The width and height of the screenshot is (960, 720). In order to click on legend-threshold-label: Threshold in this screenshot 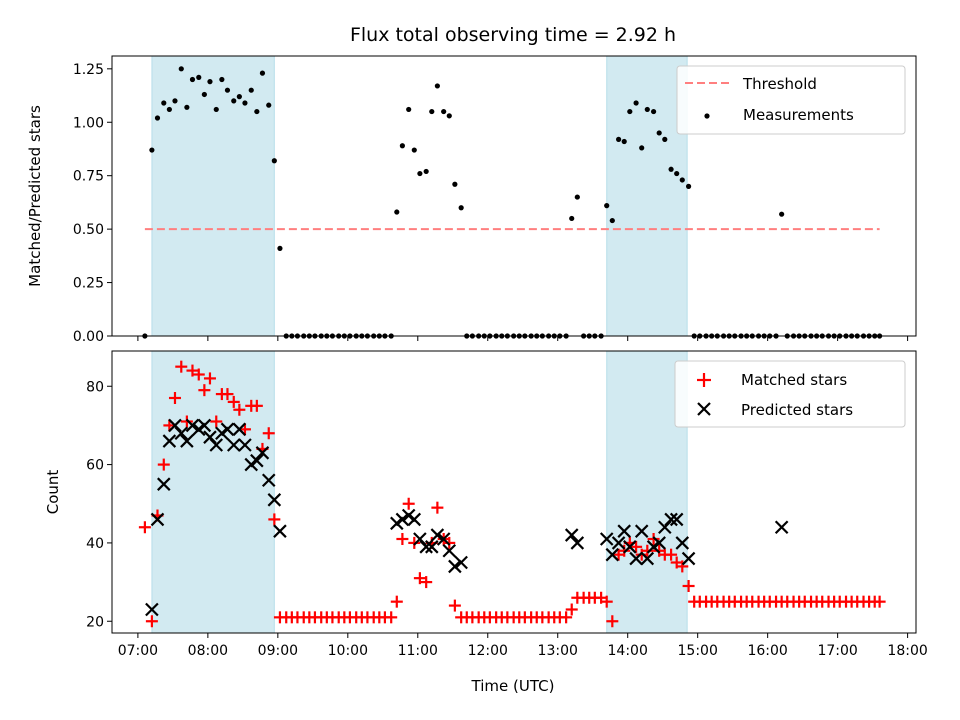, I will do `click(779, 84)`.